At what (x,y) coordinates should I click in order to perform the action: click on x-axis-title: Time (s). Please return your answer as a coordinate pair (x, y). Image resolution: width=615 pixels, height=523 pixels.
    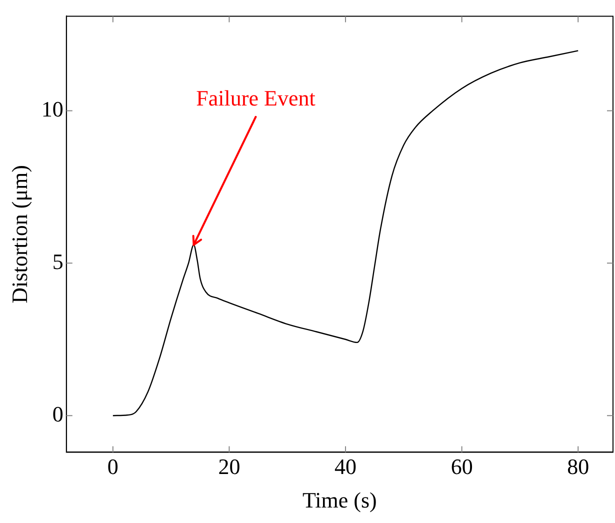
    Looking at the image, I should click on (339, 500).